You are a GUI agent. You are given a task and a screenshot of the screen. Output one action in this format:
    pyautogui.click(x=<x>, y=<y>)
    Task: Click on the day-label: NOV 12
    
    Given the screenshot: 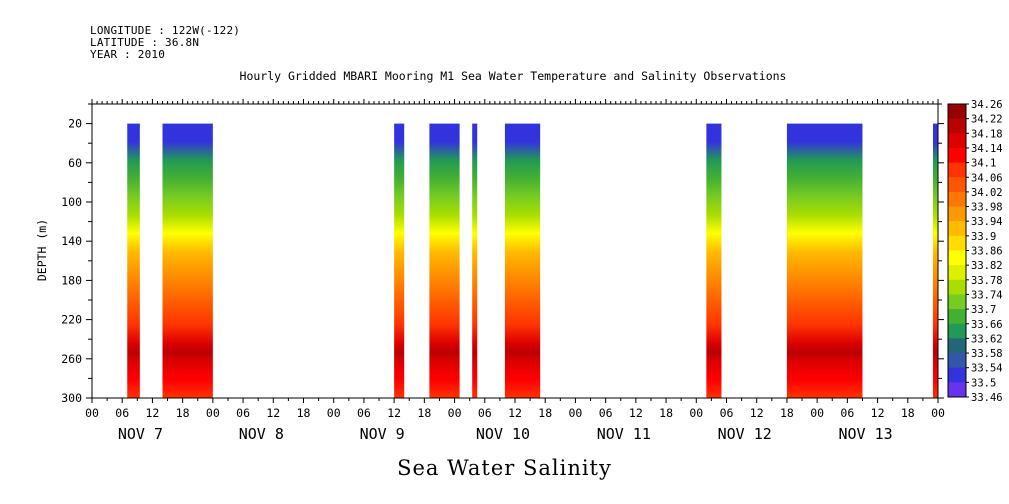 What is the action you would take?
    pyautogui.click(x=745, y=434)
    